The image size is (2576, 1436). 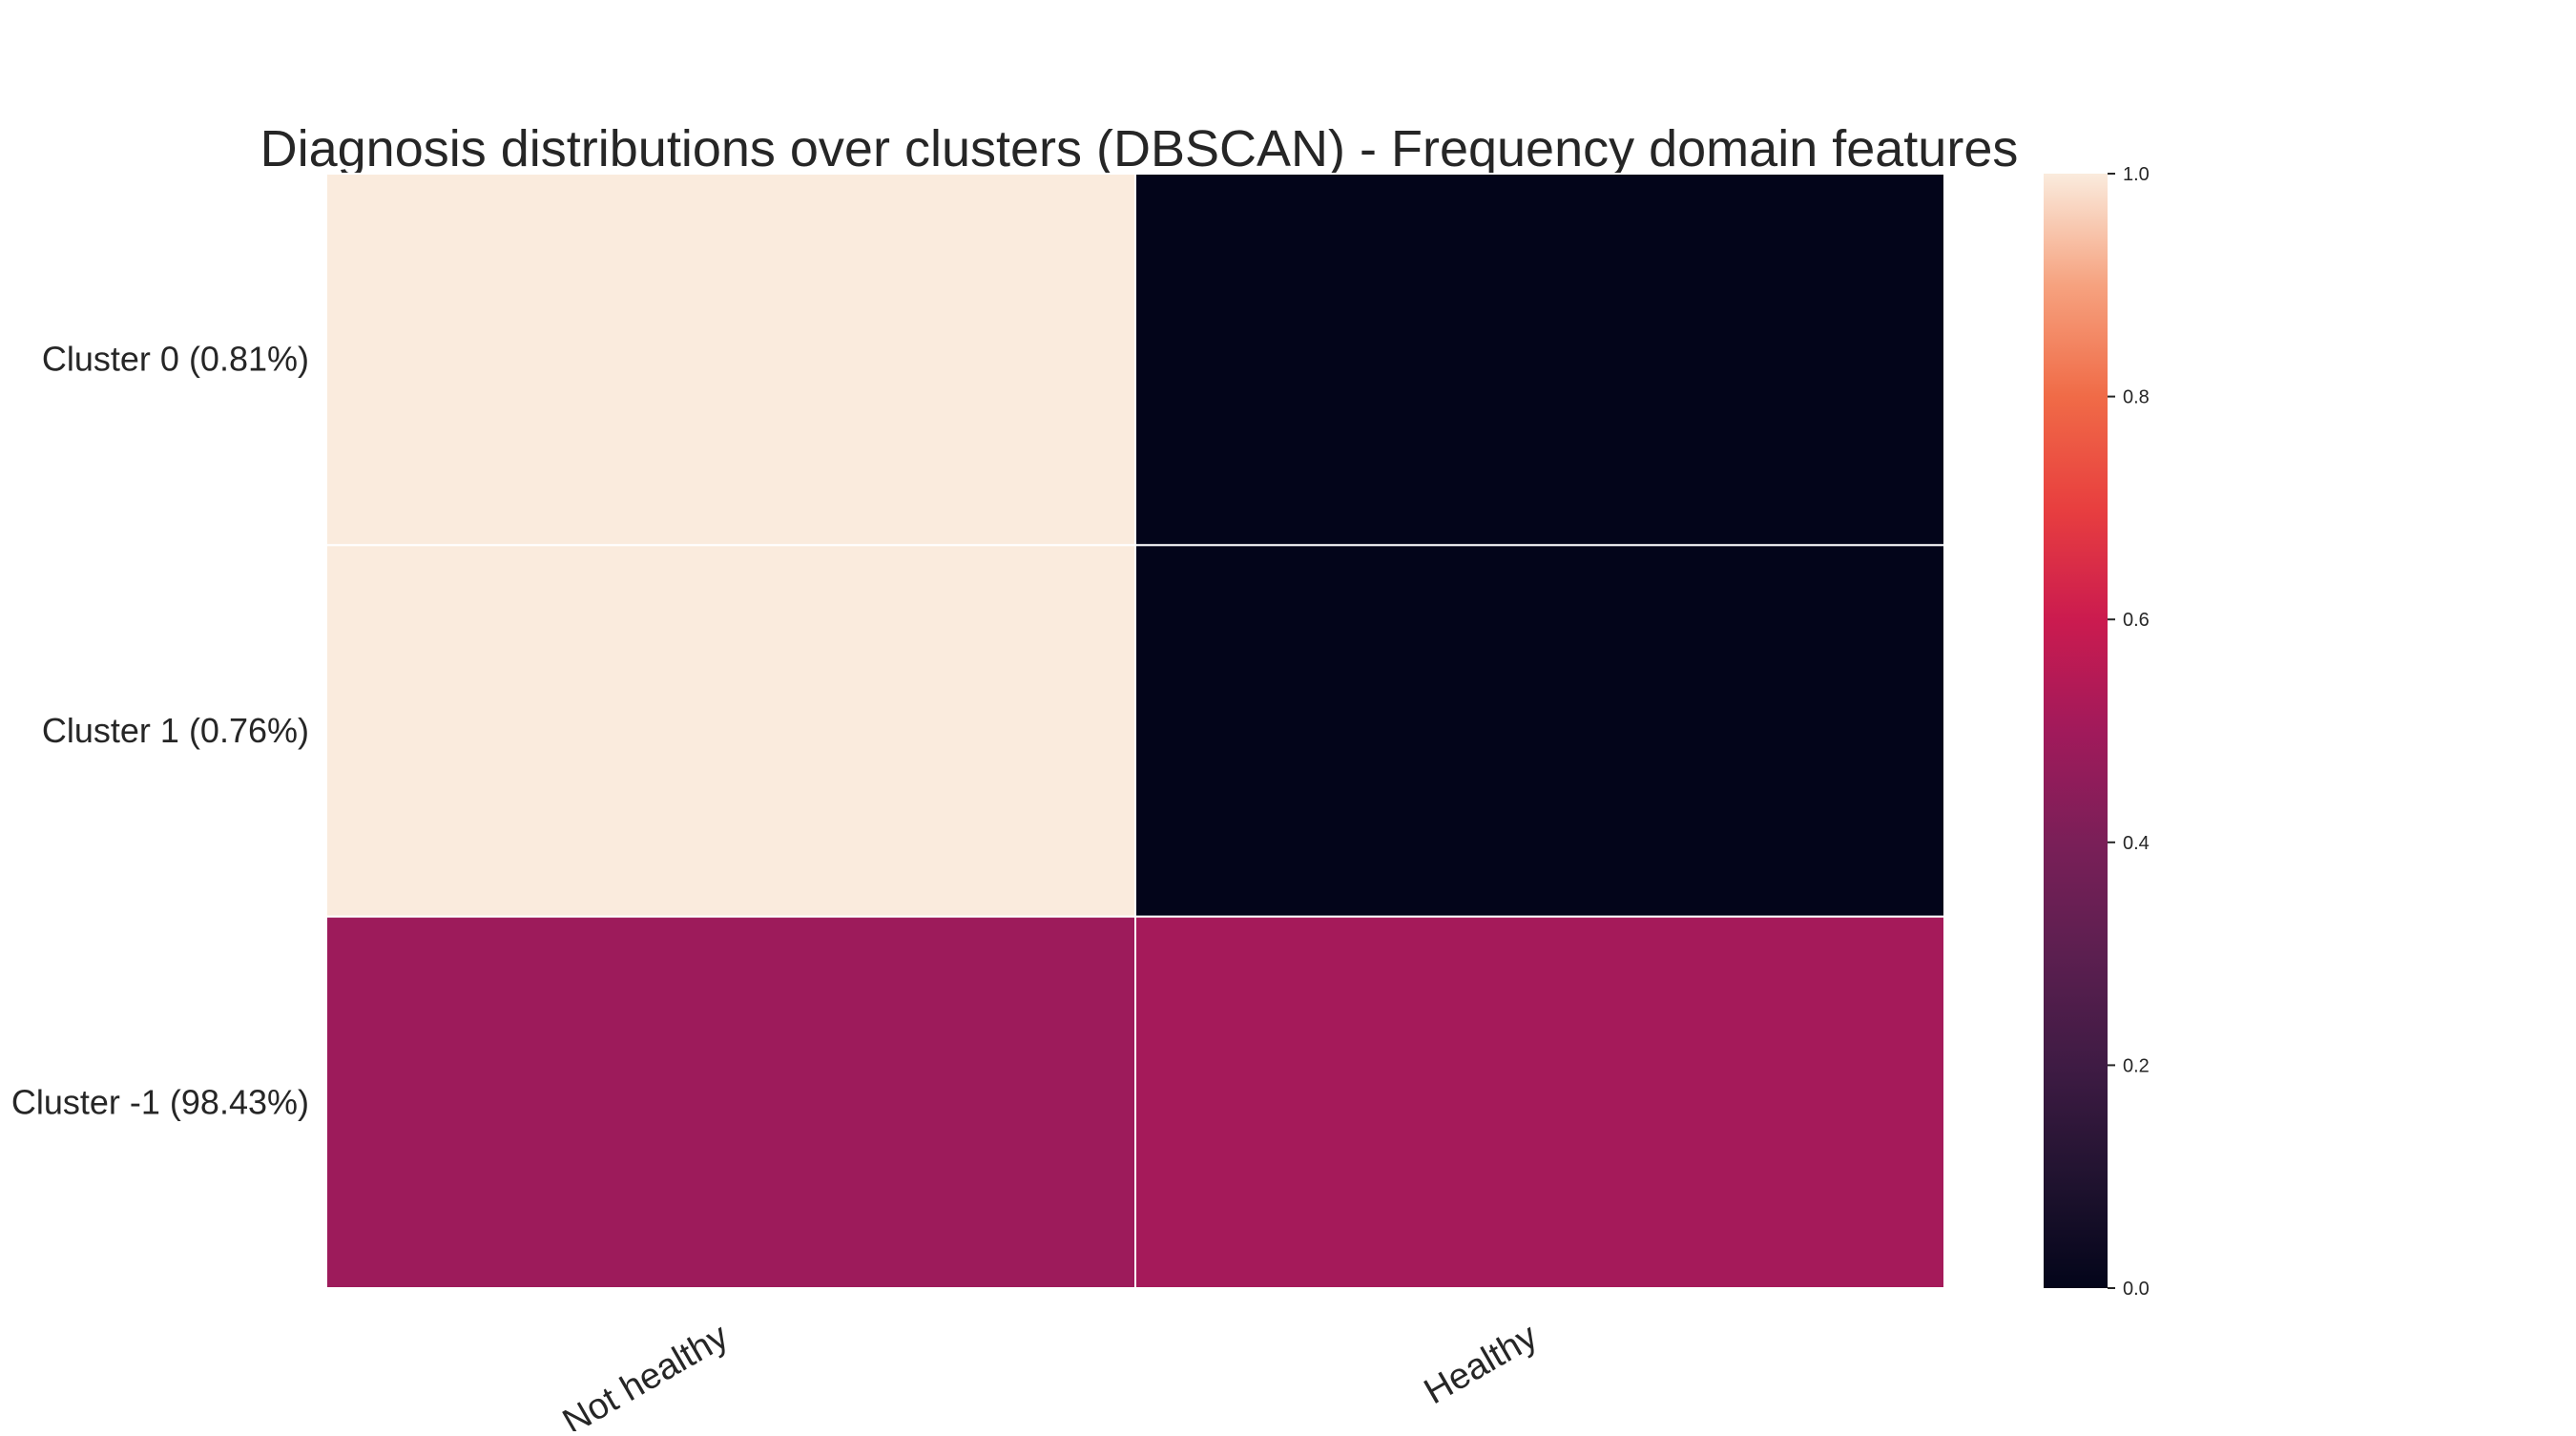 What do you see at coordinates (2136, 620) in the screenshot?
I see `colorbar-tick-label: 0.6` at bounding box center [2136, 620].